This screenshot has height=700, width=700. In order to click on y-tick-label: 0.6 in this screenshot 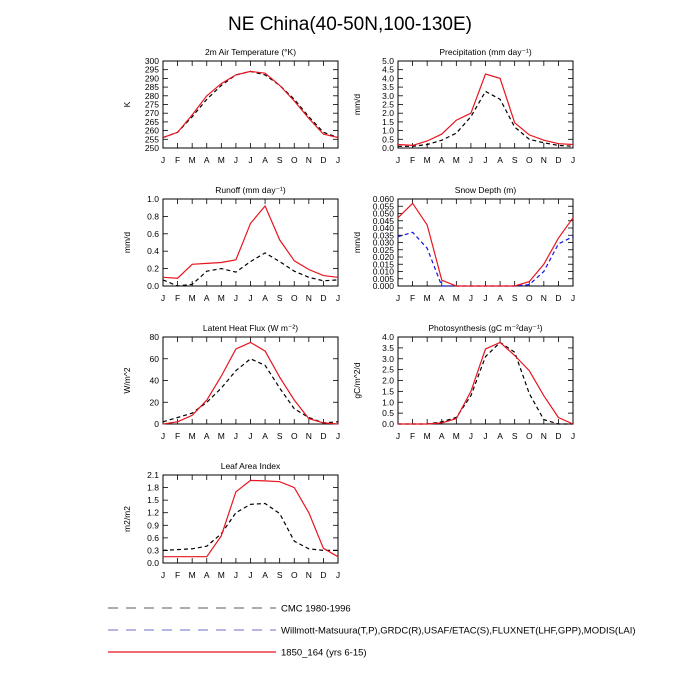, I will do `click(153, 234)`.